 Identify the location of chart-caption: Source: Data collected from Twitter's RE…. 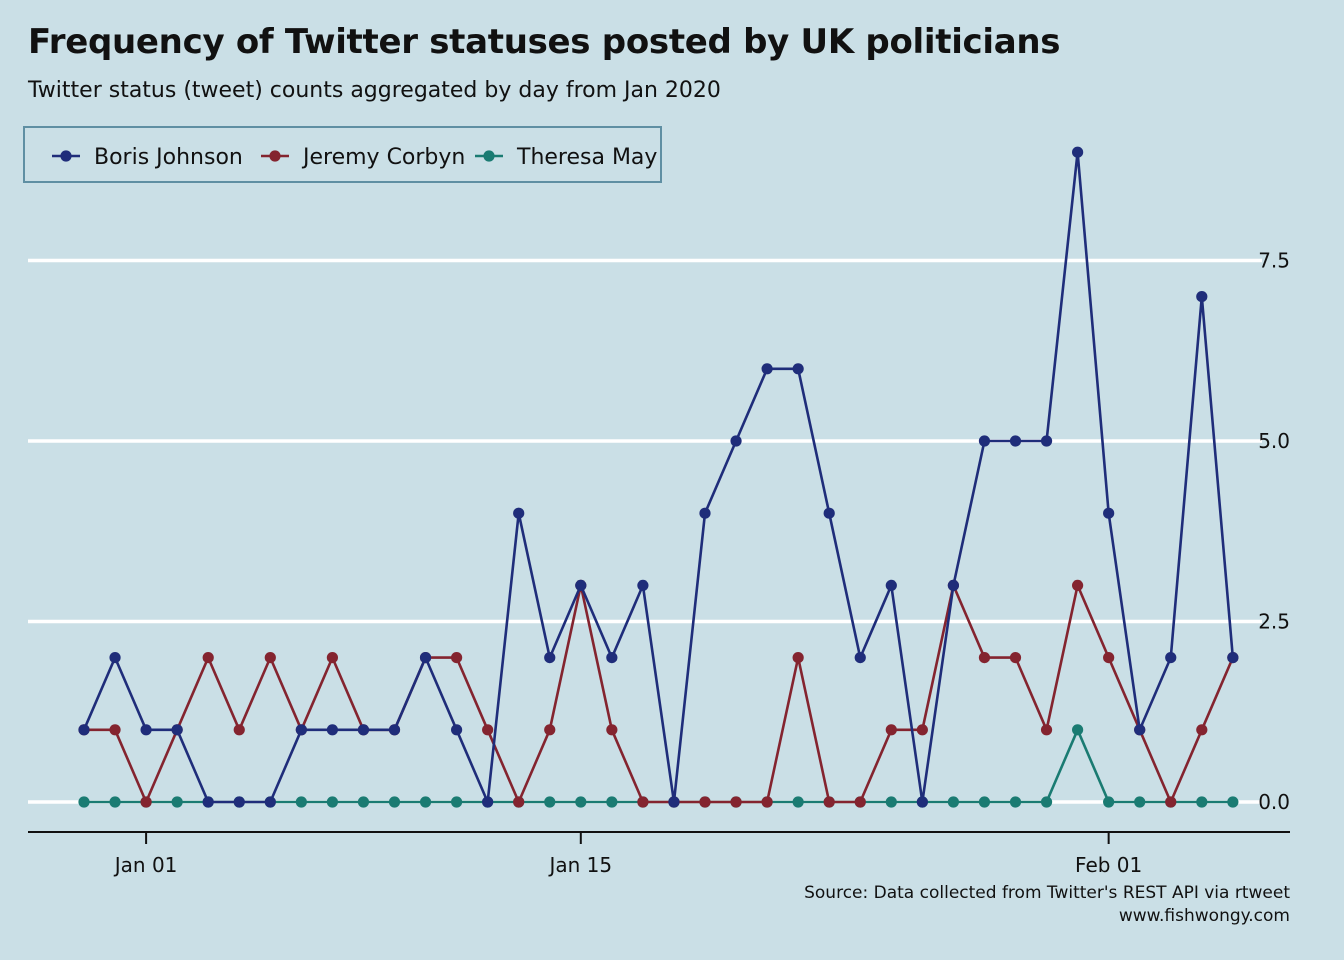
(1047, 905).